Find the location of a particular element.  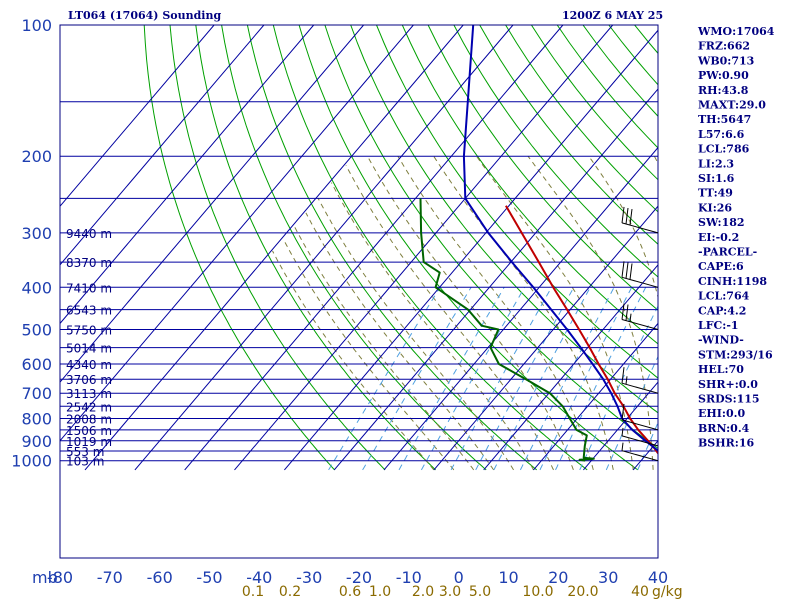

index-line: RH:43.8 is located at coordinates (723, 90).